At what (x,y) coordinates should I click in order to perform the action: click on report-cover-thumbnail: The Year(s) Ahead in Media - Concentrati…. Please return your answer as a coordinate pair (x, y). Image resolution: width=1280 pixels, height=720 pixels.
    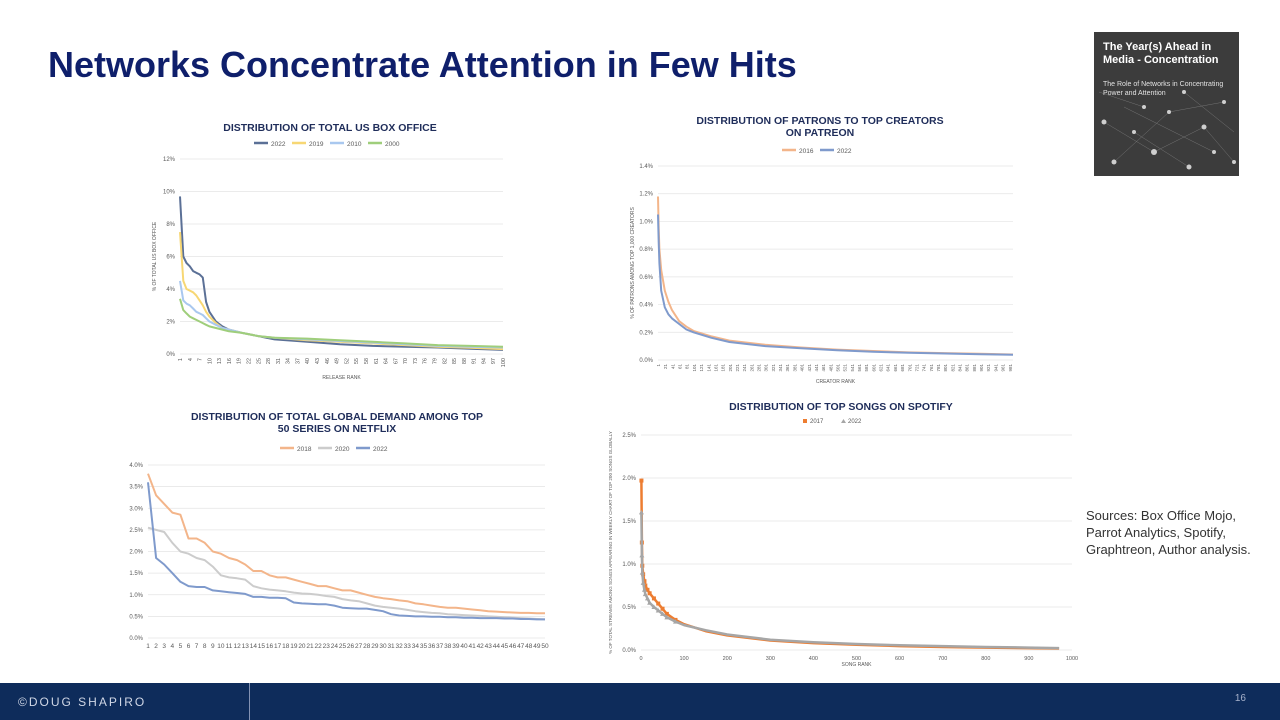
    Looking at the image, I should click on (1166, 104).